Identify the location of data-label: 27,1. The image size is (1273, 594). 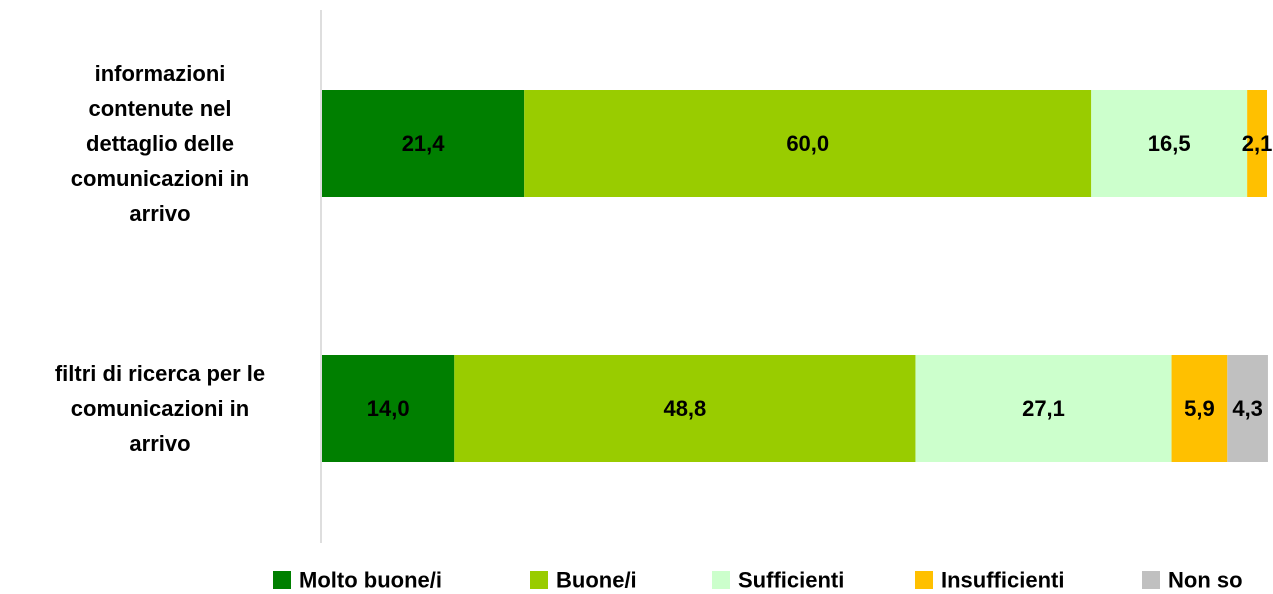
(1043, 408).